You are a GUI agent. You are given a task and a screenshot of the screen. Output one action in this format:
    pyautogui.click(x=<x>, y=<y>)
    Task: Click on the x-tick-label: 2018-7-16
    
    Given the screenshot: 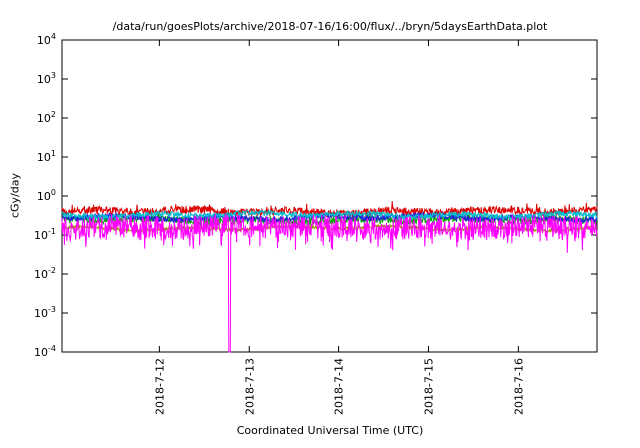 What is the action you would take?
    pyautogui.click(x=518, y=386)
    